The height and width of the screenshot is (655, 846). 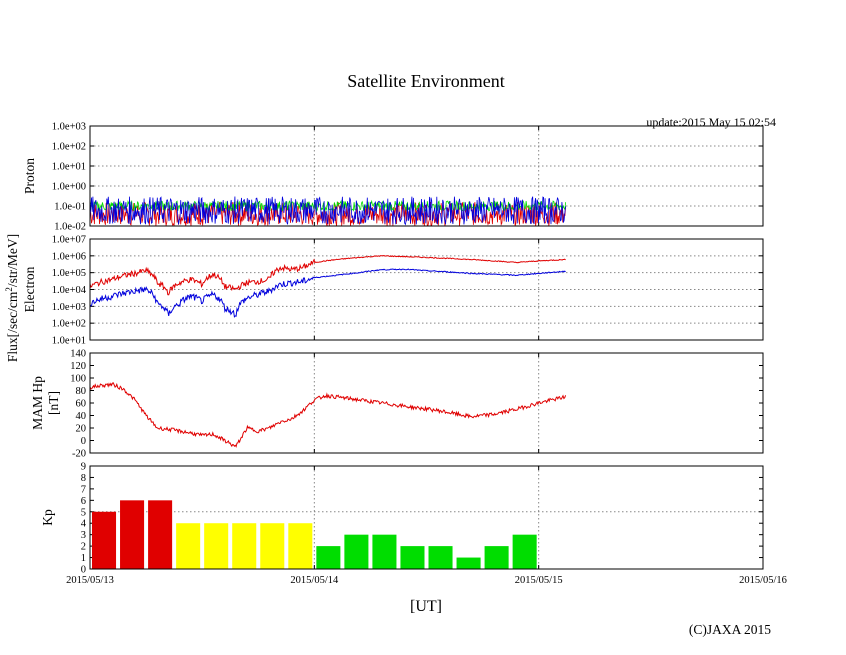 I want to click on y-tick-label-3-4: 4, so click(x=84, y=524).